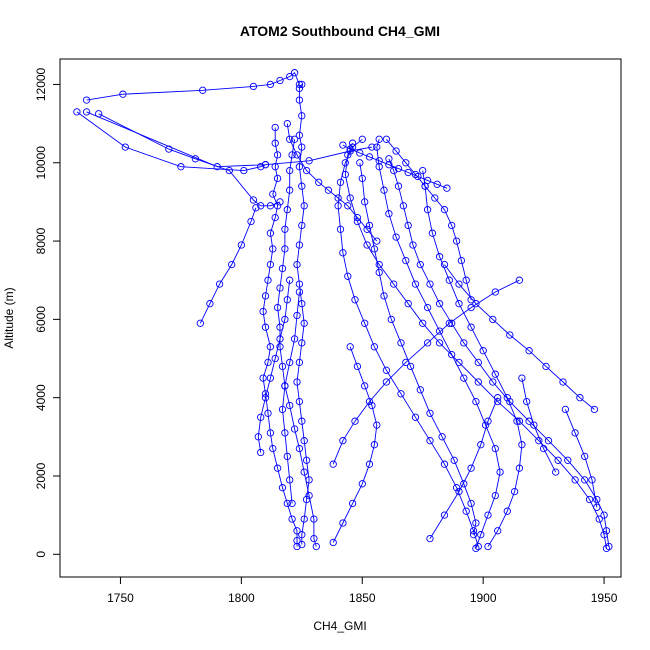  Describe the element at coordinates (41, 84) in the screenshot. I see `y-tick-label: 12000` at that location.